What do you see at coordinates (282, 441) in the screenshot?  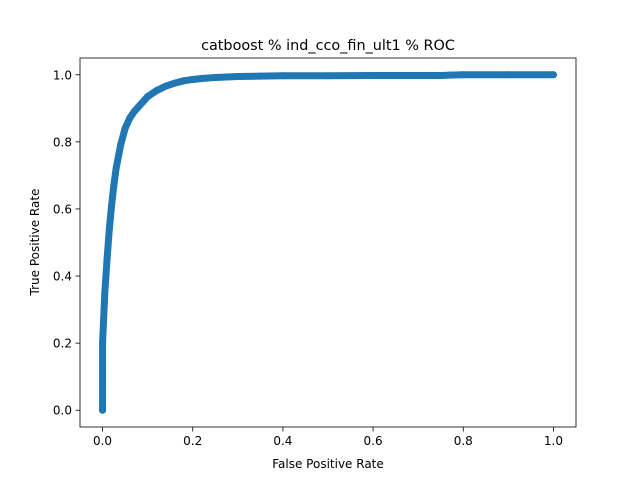 I see `x-tick-label: 0.4` at bounding box center [282, 441].